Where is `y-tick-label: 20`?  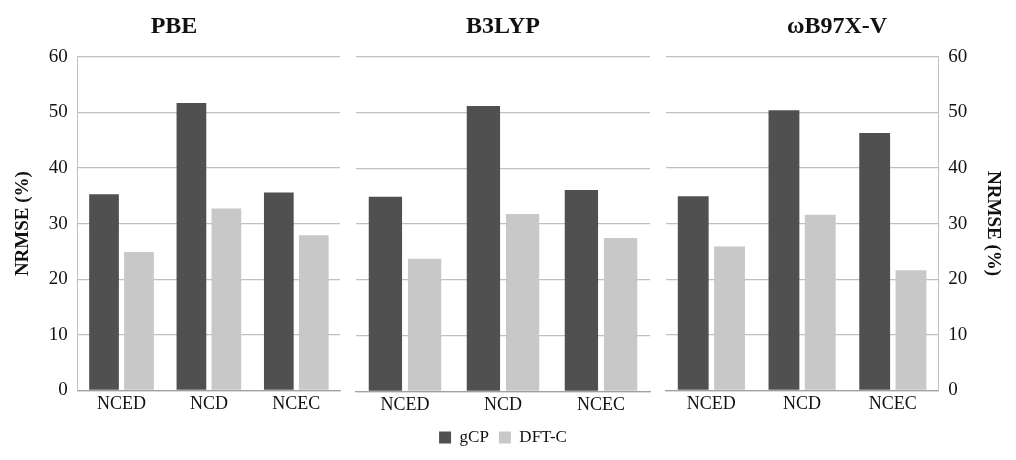
y-tick-label: 20 is located at coordinates (58, 278).